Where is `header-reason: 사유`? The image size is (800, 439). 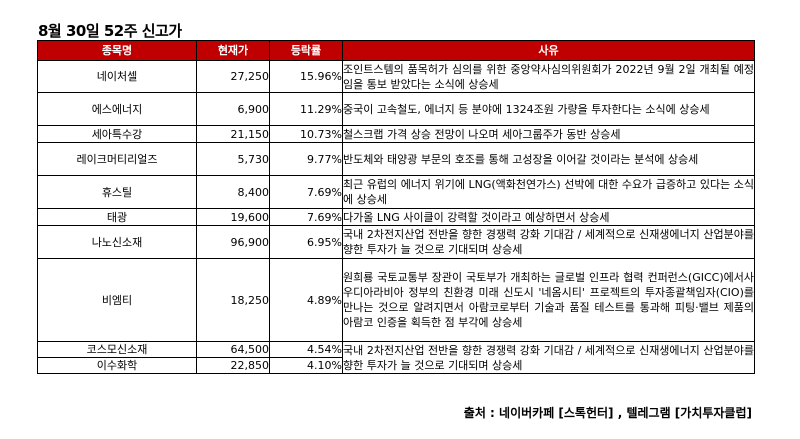
header-reason: 사유 is located at coordinates (548, 50).